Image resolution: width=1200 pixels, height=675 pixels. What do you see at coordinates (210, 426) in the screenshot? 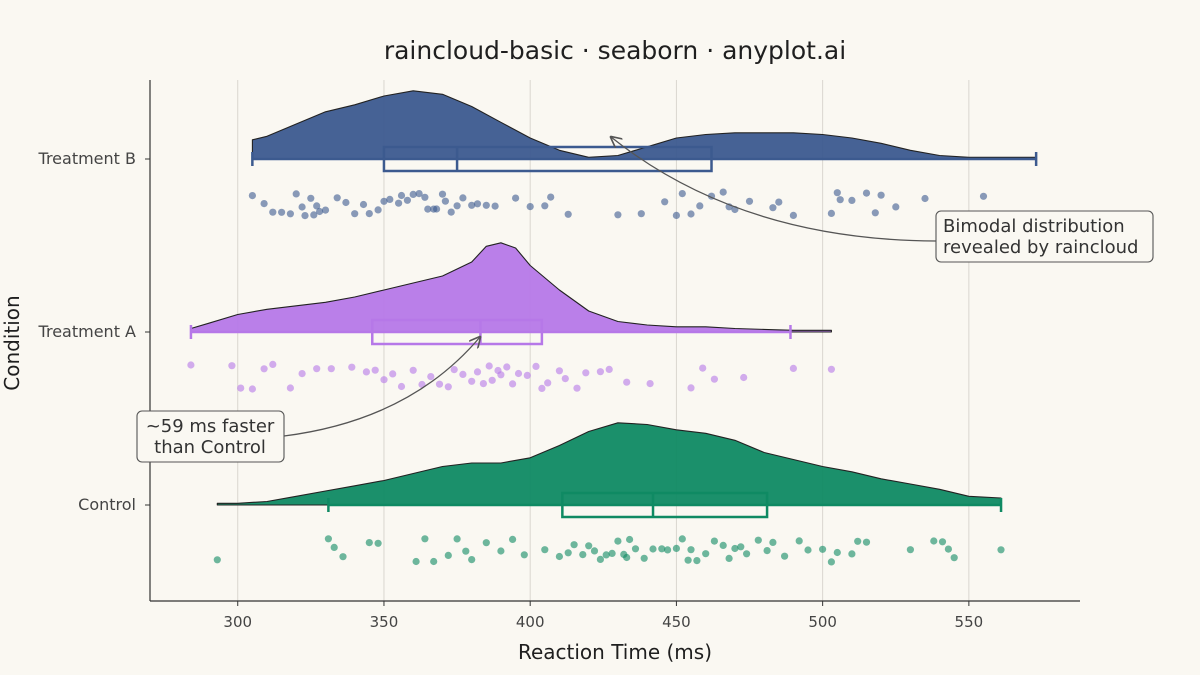
I see `annotation-text: ~59 ms faster` at bounding box center [210, 426].